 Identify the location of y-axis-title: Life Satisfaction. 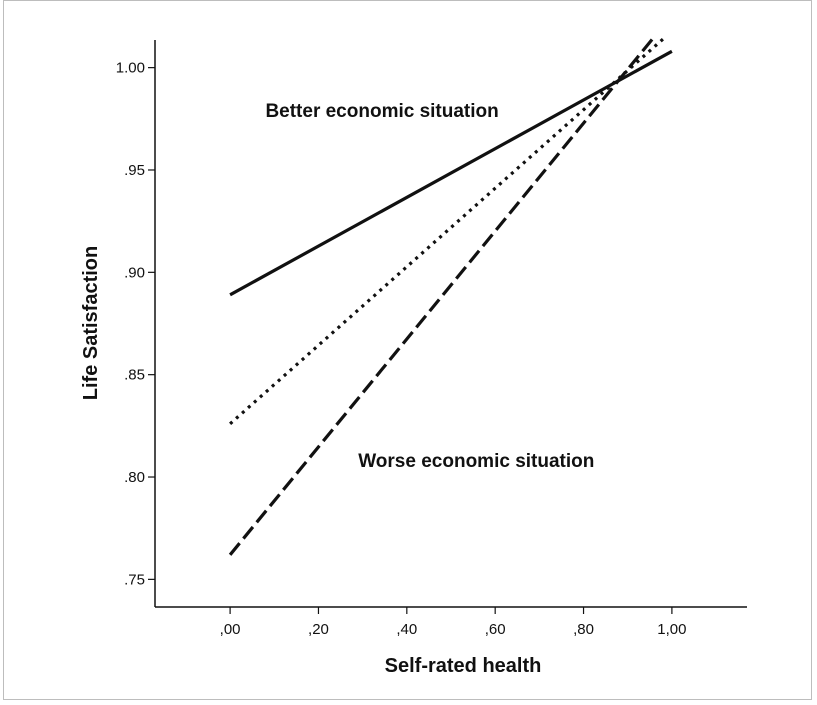
(91, 323).